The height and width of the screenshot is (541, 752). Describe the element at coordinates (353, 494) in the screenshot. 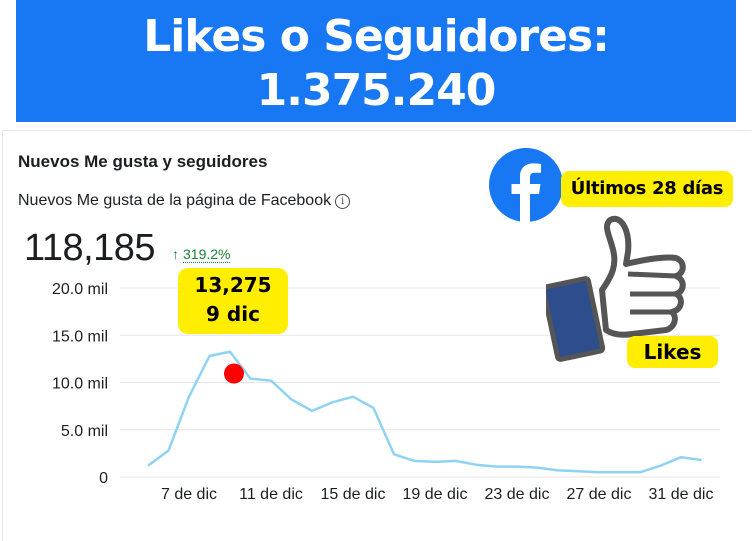

I see `x-tick-label: 15 de dic` at that location.